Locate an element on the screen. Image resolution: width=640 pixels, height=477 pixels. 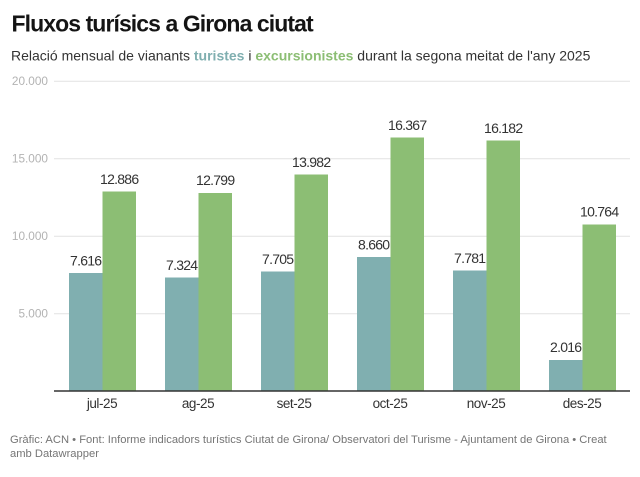
svg-text: 2.016 is located at coordinates (566, 347).